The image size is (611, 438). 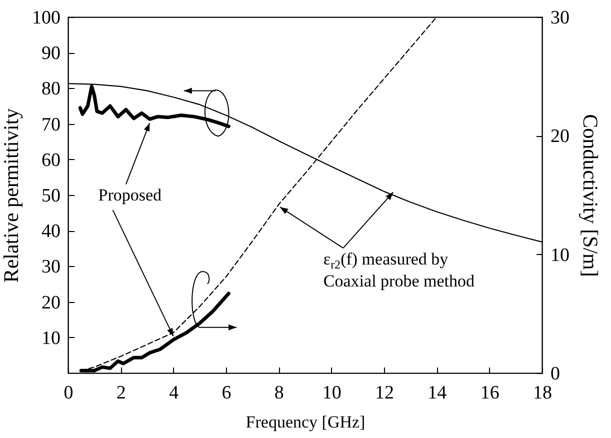 What do you see at coordinates (560, 137) in the screenshot?
I see `y2-tick-label: 20` at bounding box center [560, 137].